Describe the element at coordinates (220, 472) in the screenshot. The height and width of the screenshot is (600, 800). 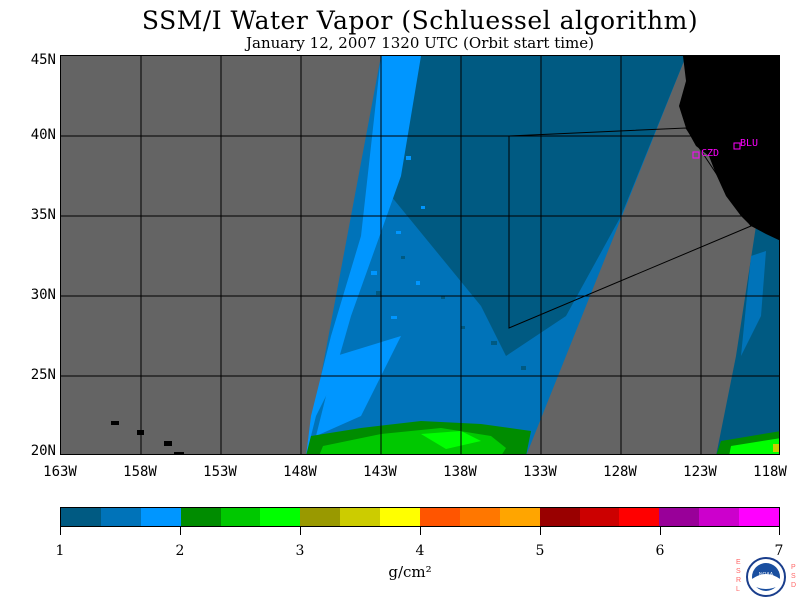
I see `lon-label: 153W` at that location.